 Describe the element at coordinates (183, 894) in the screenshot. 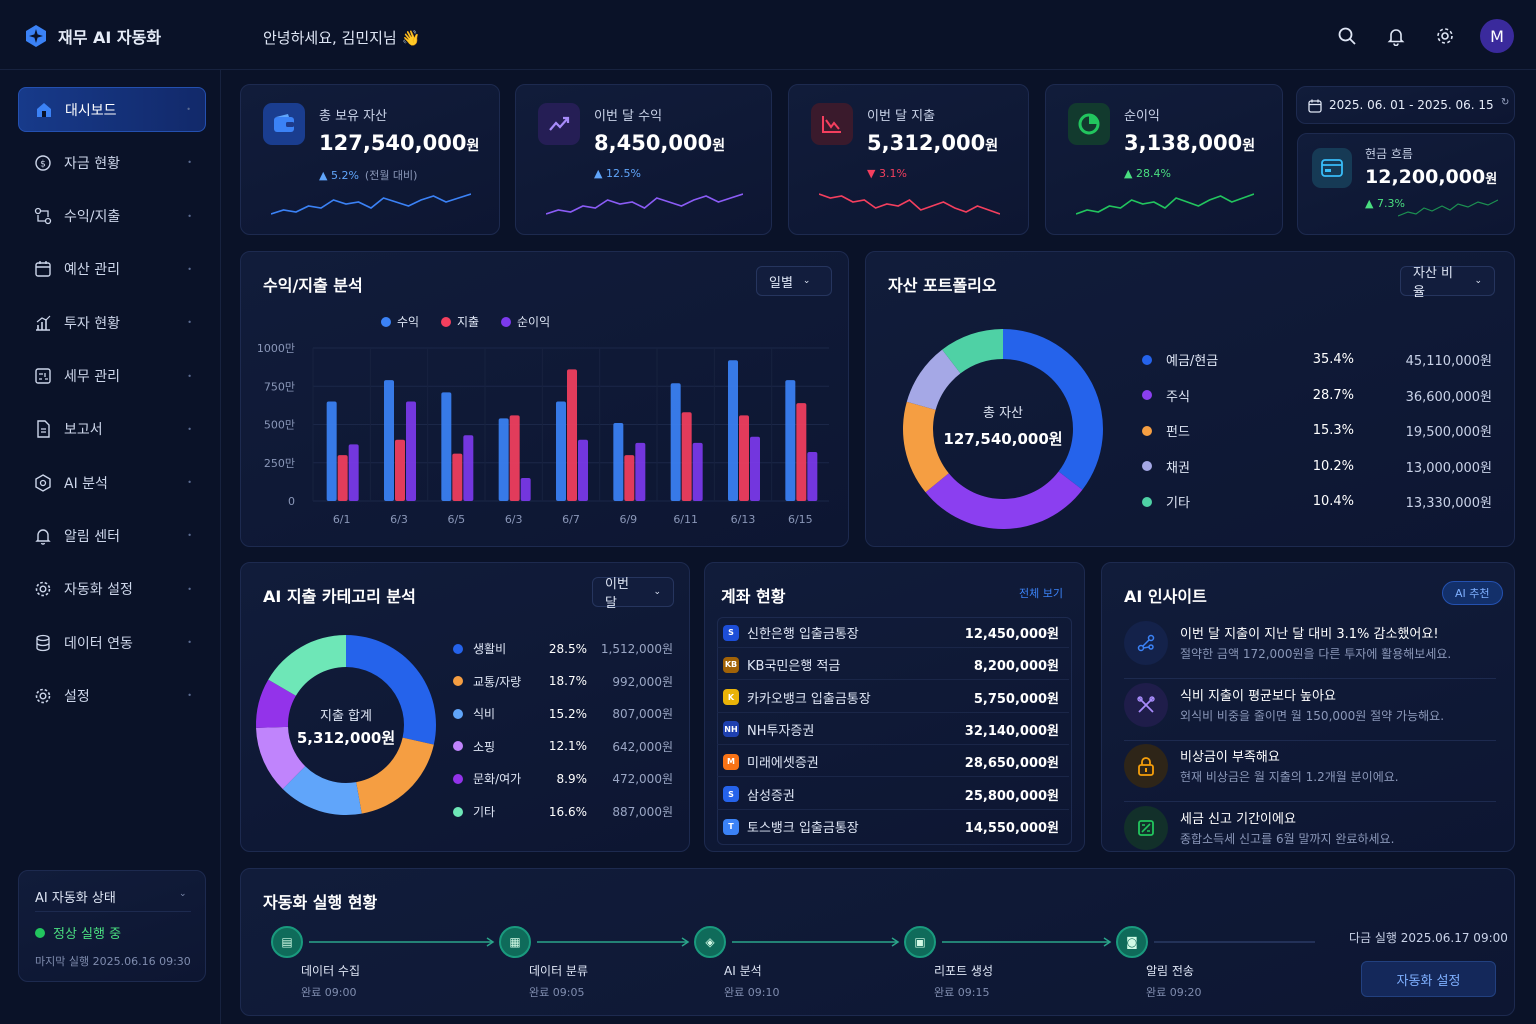

I see `chevron-down-icon: ⌄` at that location.